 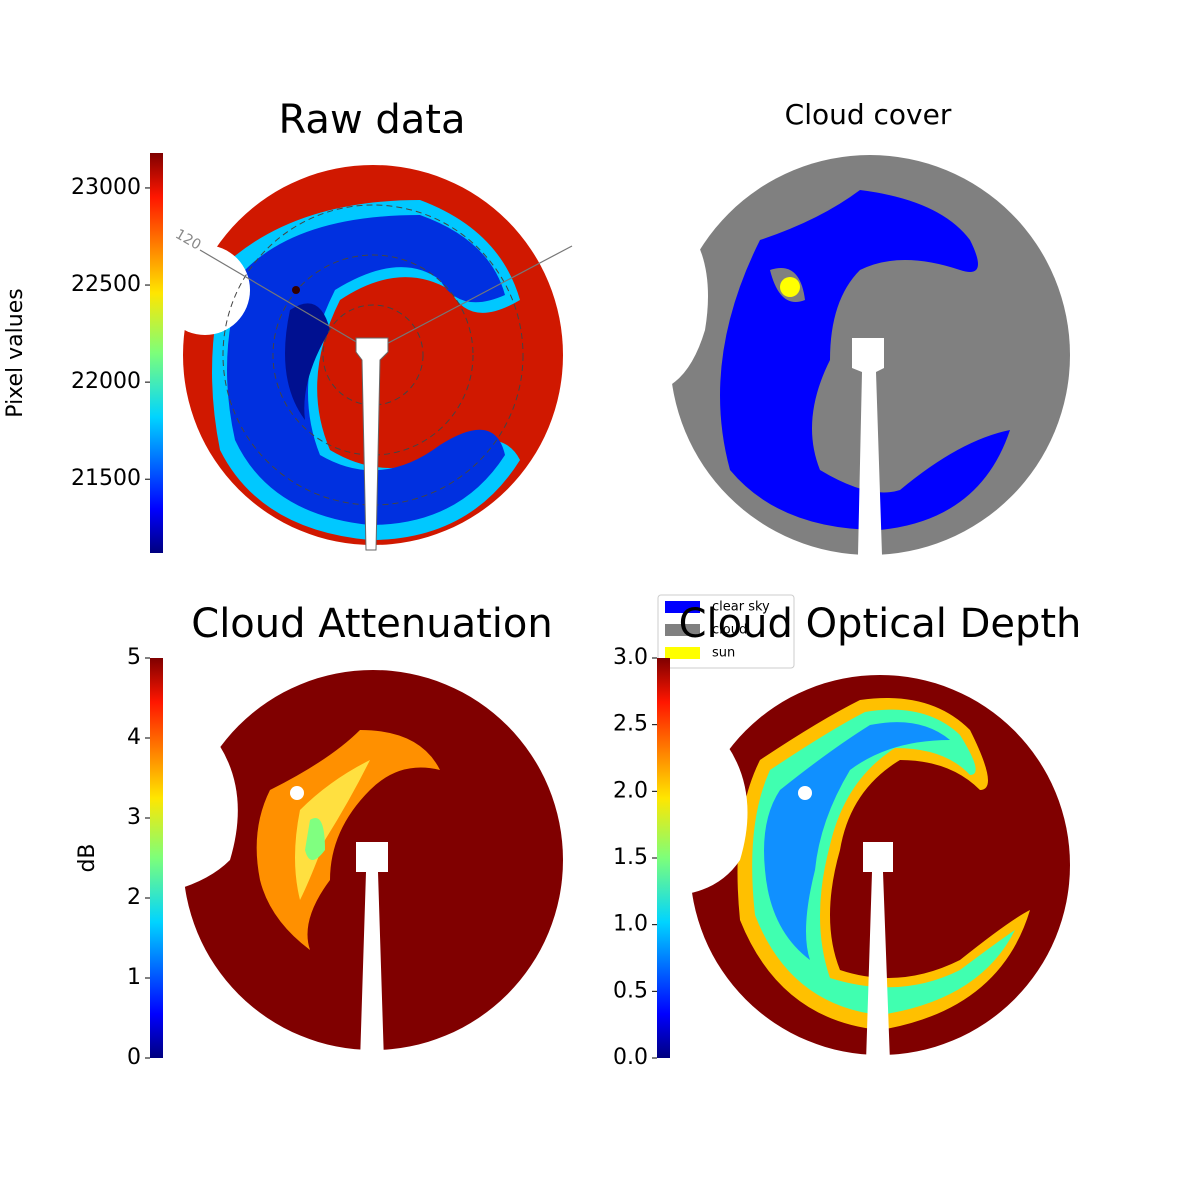 I want to click on panel-title: Cloud cover, so click(x=868, y=114).